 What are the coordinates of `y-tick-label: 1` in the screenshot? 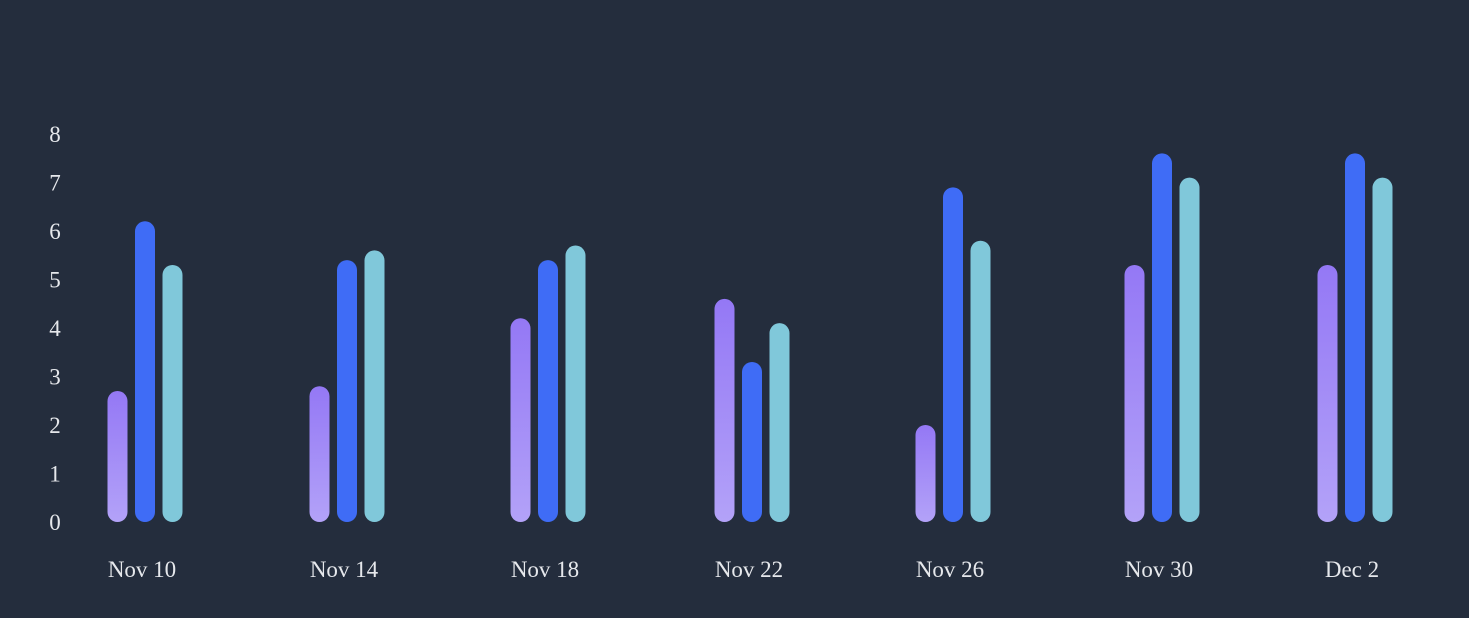 It's located at (55, 474).